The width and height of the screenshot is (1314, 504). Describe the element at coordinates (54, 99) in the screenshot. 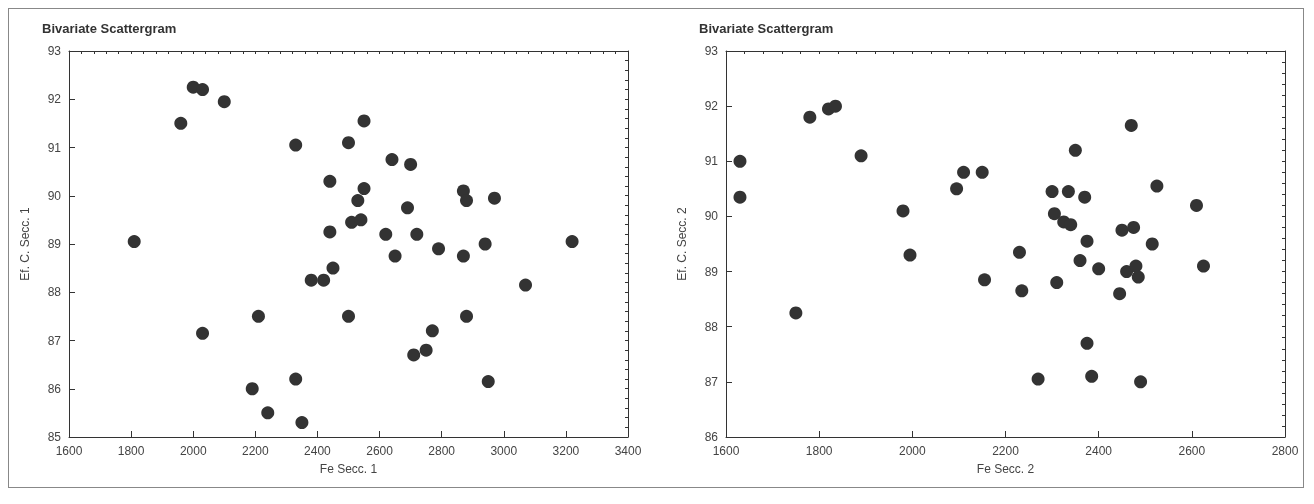

I see `y-tick-label: 92` at that location.